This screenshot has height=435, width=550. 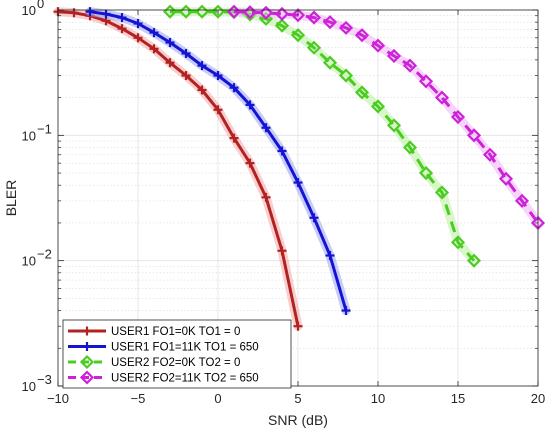 I want to click on legend-entry: USER2 FO2=11K TO2 = 650, so click(x=163, y=377).